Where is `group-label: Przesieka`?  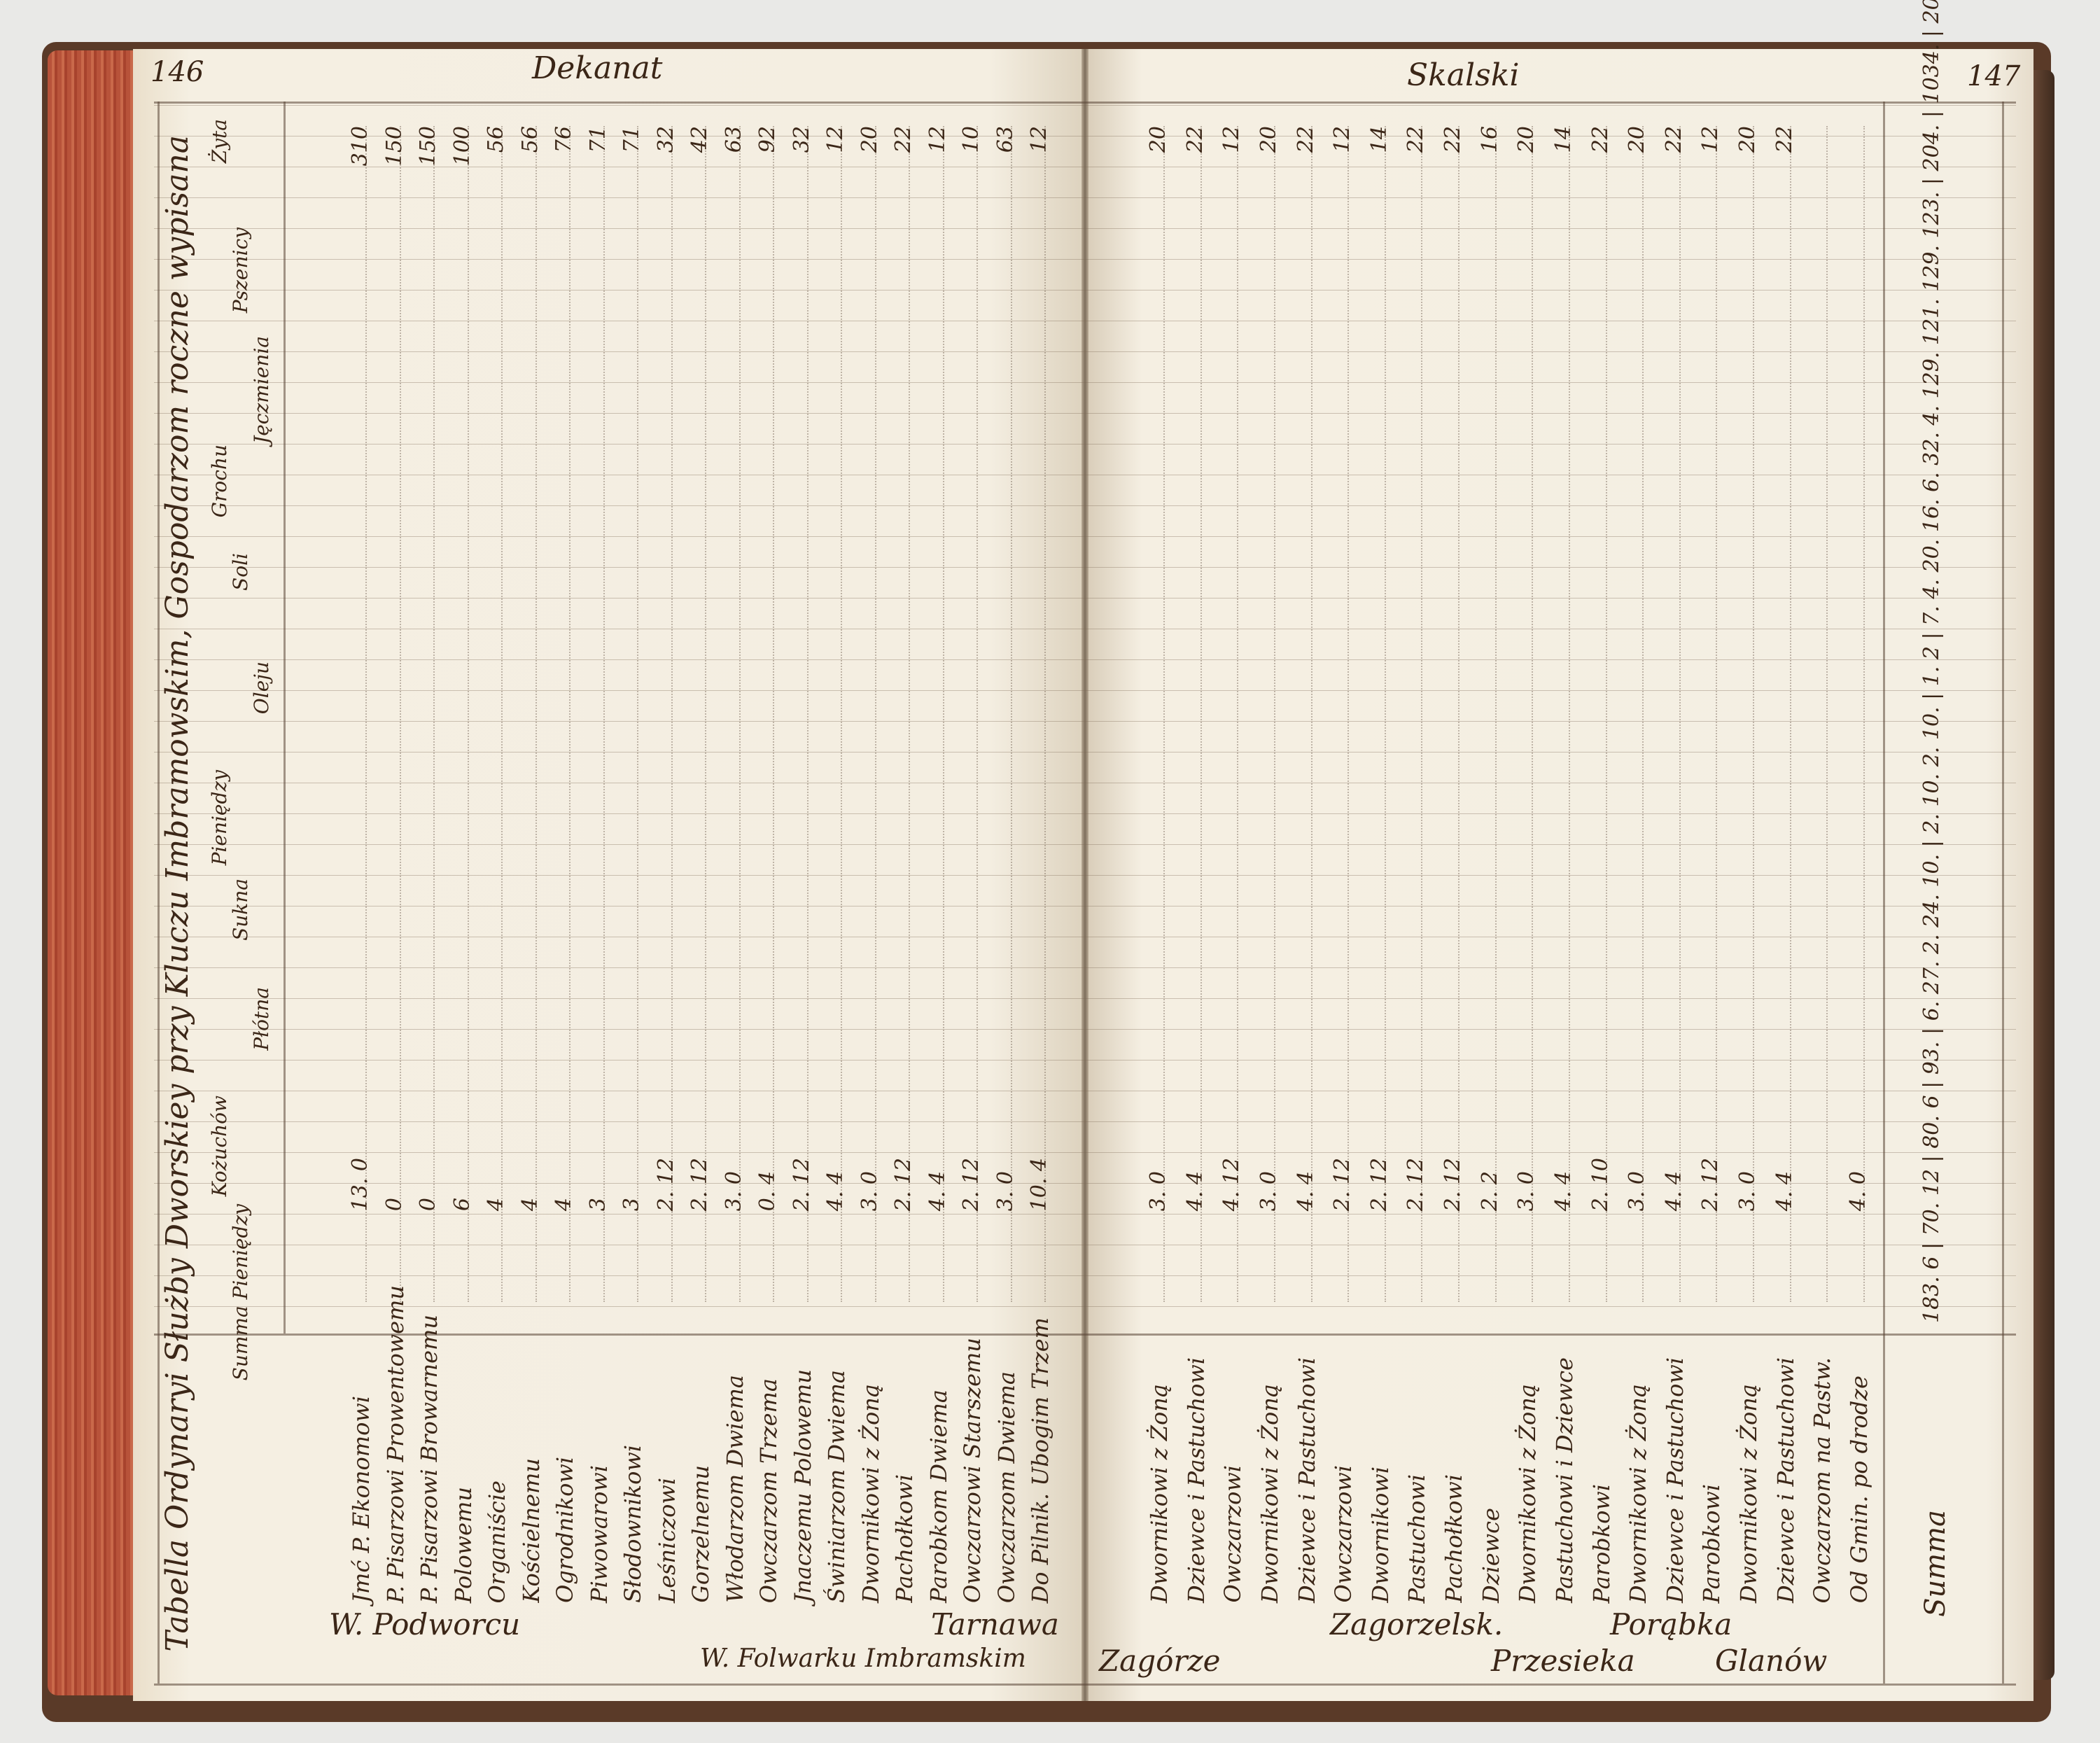
group-label: Przesieka is located at coordinates (1563, 1661).